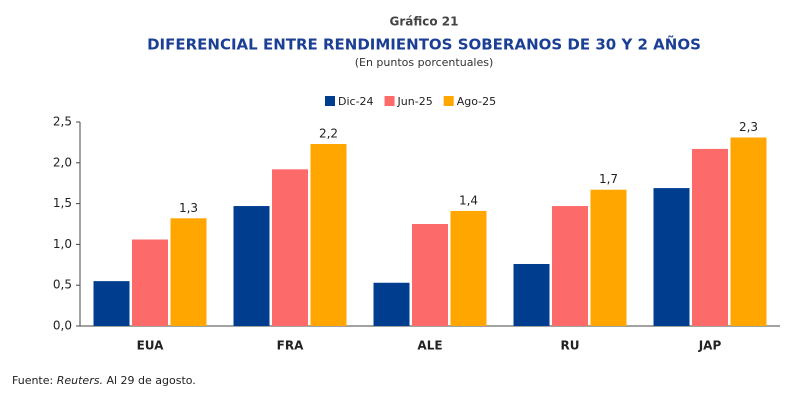  Describe the element at coordinates (151, 346) in the screenshot. I see `x-tick-label: EUA` at that location.